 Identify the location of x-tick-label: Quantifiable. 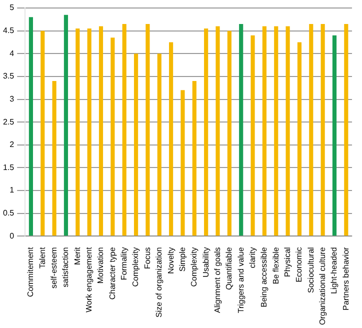
(229, 268).